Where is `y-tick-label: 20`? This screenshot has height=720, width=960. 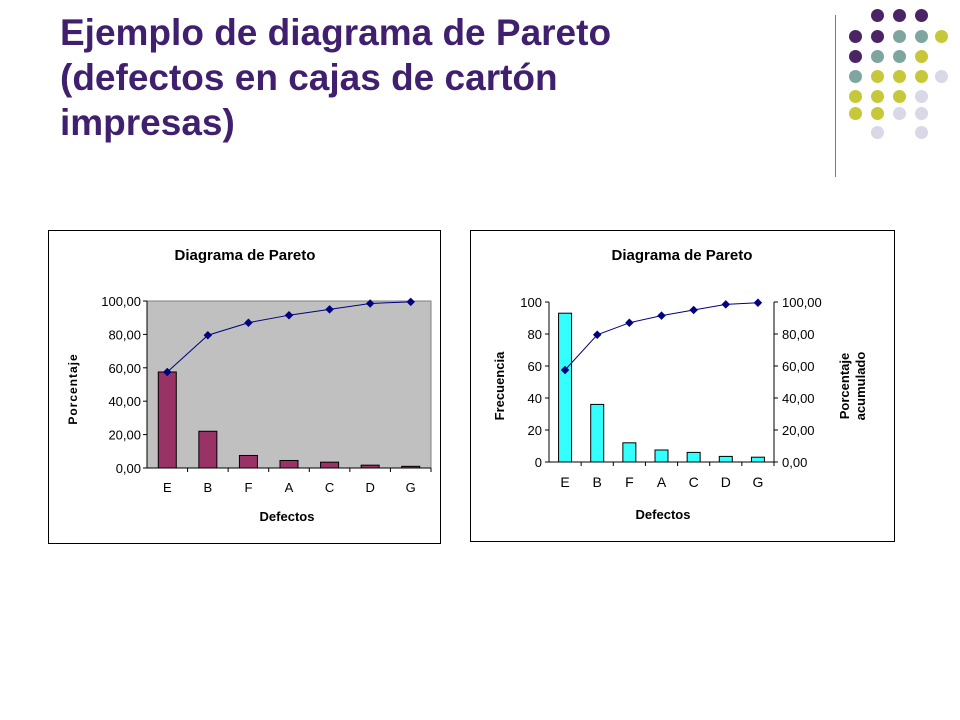 y-tick-label: 20 is located at coordinates (535, 430).